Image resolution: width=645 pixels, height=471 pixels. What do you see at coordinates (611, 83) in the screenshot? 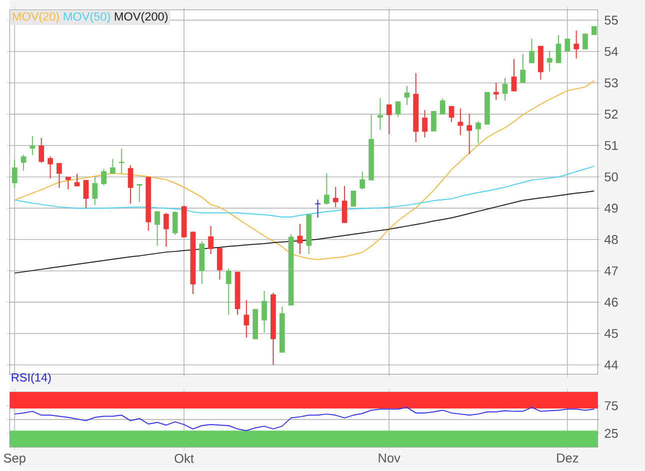
I see `y-tick-label: 53` at bounding box center [611, 83].